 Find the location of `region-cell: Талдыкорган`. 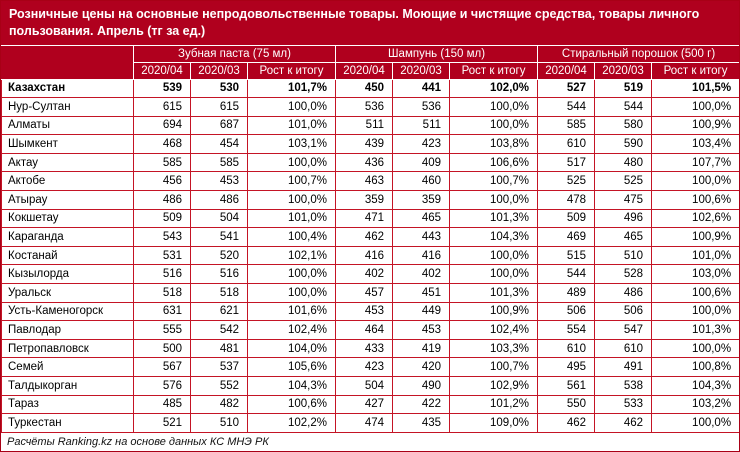

region-cell: Талдыкорган is located at coordinates (67, 386).